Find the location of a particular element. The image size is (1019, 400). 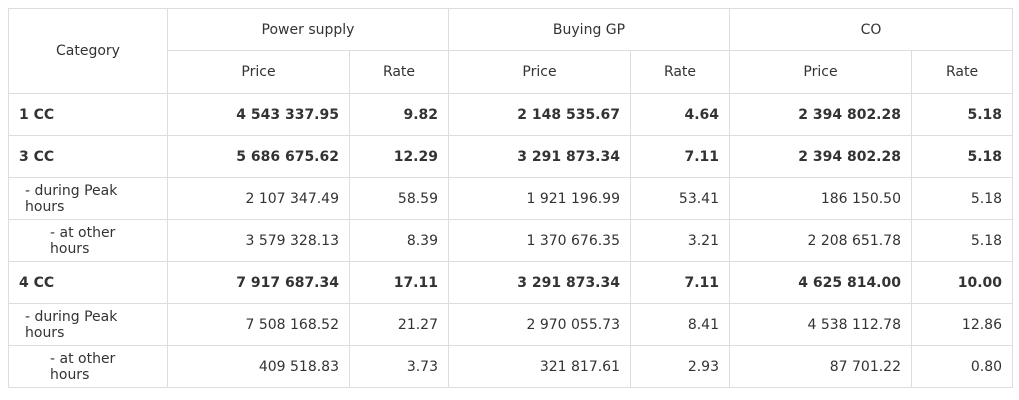

cell-power-supply-rate: 58.59 is located at coordinates (399, 198).